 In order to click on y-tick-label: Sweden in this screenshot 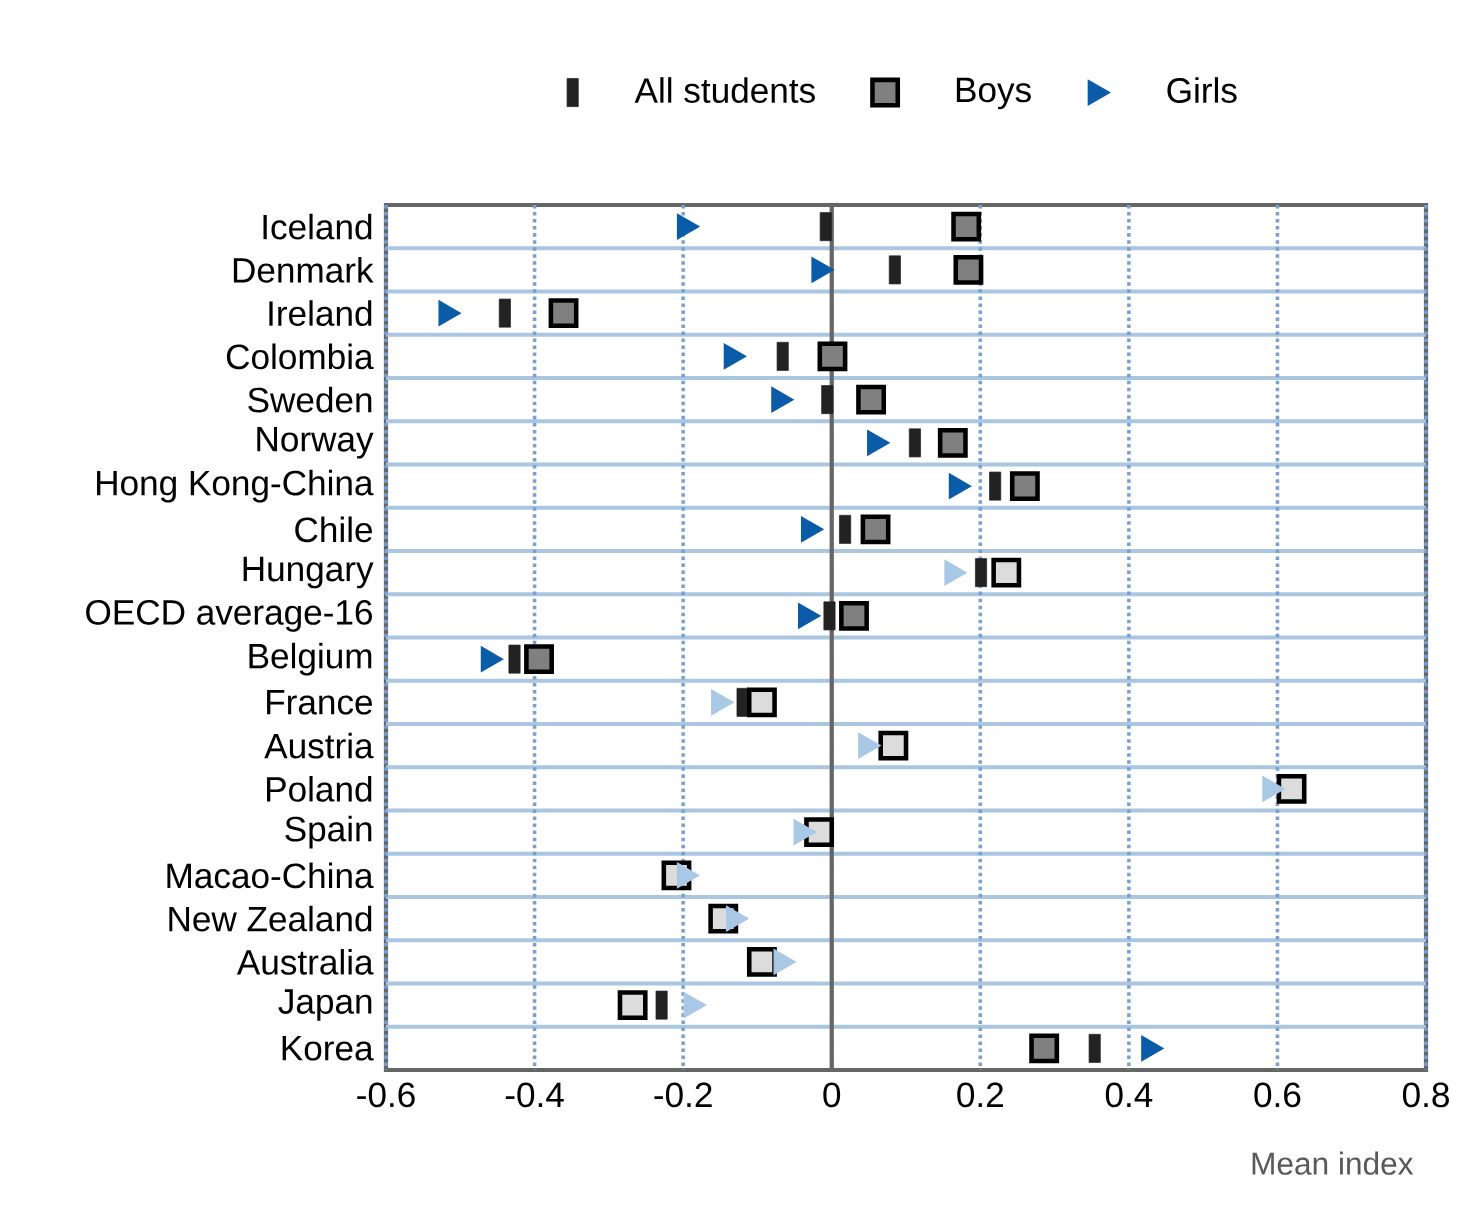, I will do `click(310, 399)`.